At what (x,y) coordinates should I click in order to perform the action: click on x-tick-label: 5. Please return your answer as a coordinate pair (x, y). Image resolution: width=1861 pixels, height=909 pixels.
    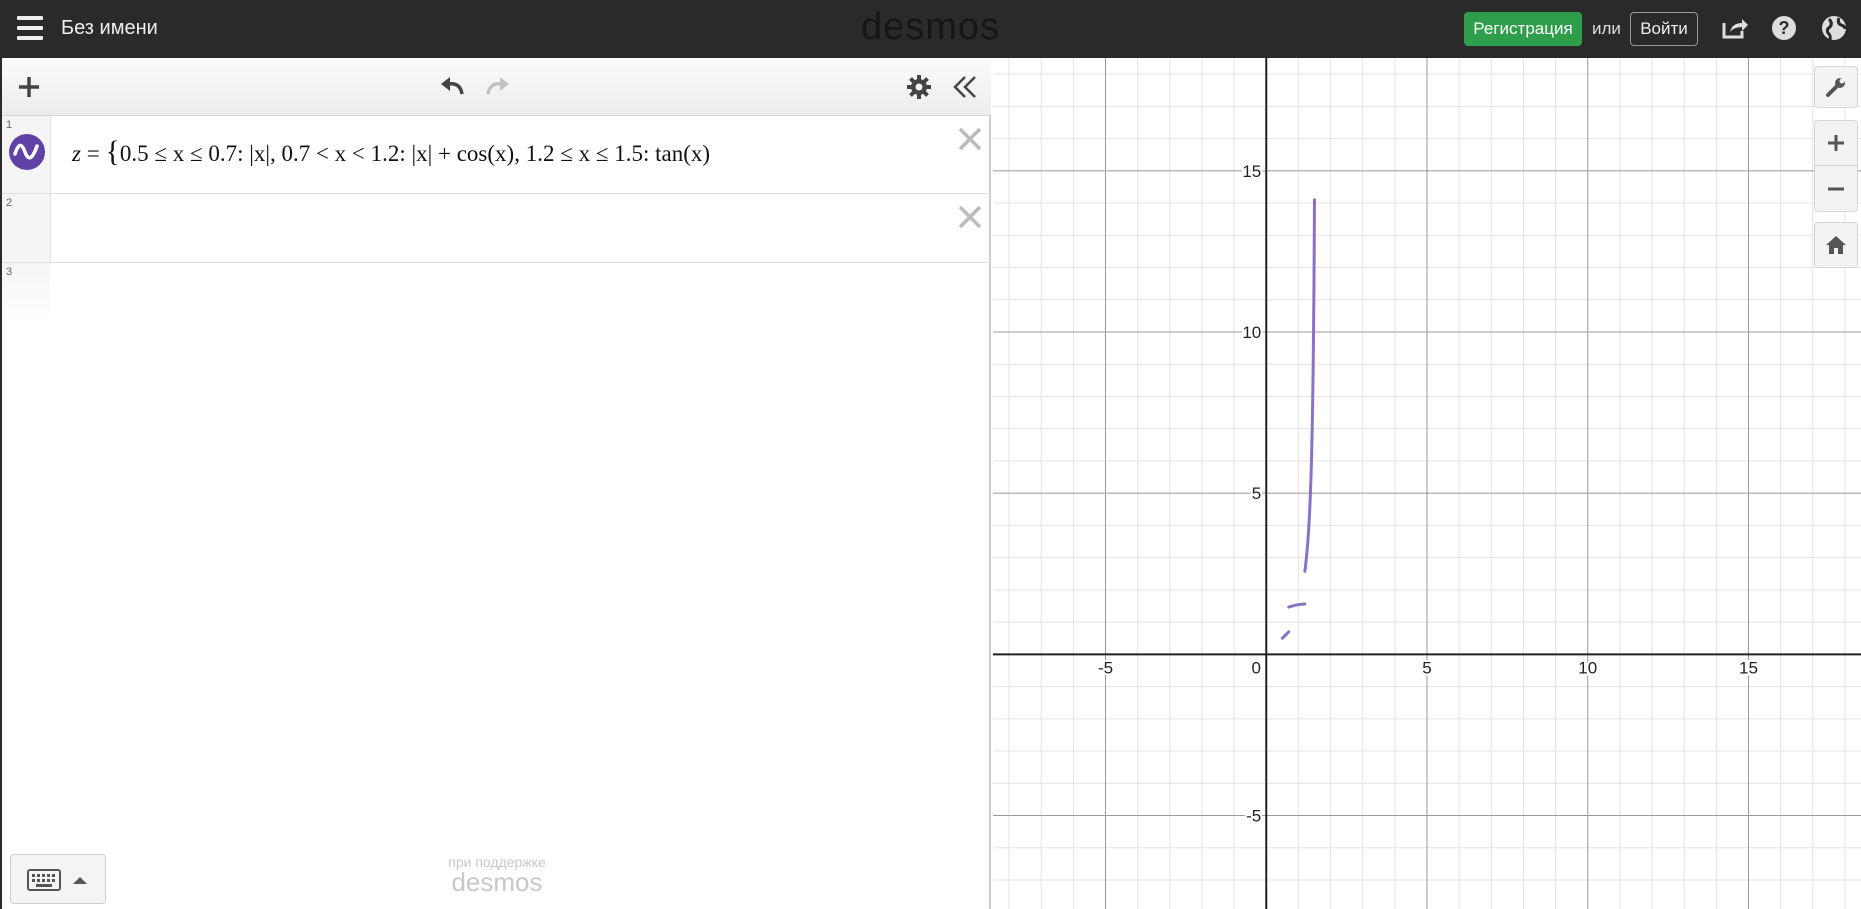
    Looking at the image, I should click on (1426, 667).